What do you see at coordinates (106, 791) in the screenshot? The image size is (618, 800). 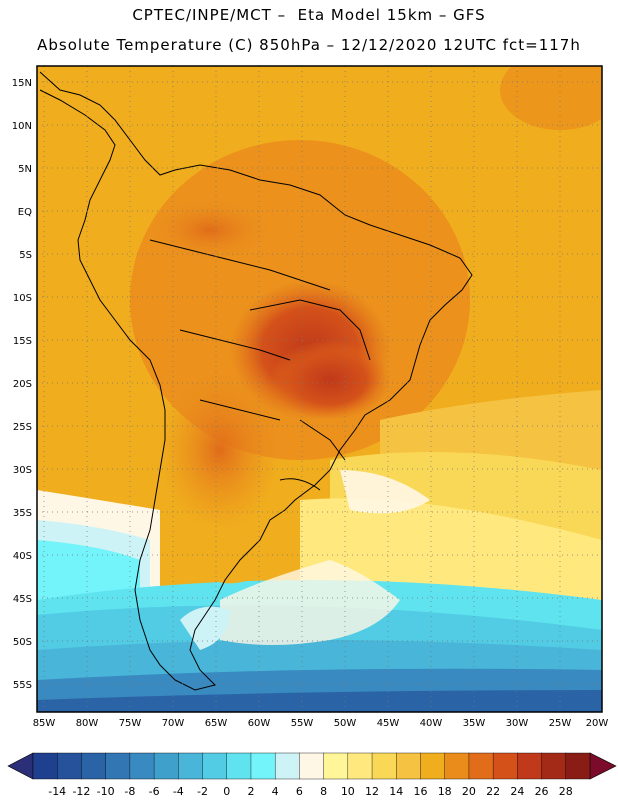 I see `colorbar-tick-label: -10` at bounding box center [106, 791].